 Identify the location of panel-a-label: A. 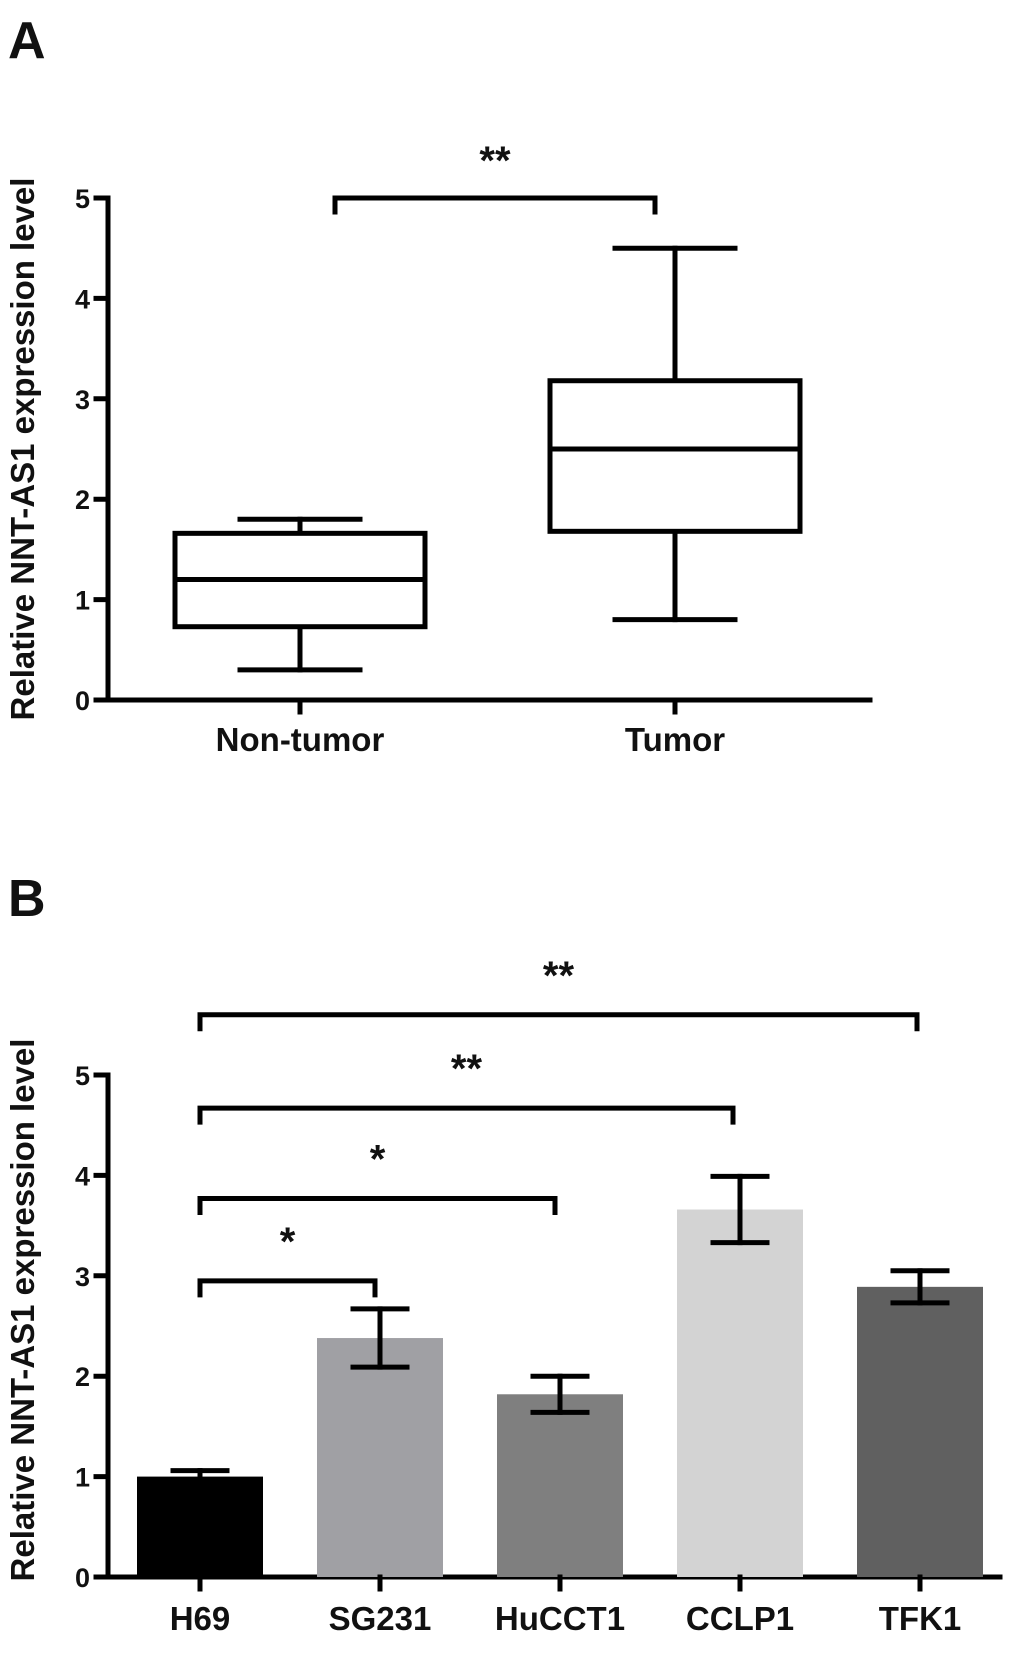
(27, 41).